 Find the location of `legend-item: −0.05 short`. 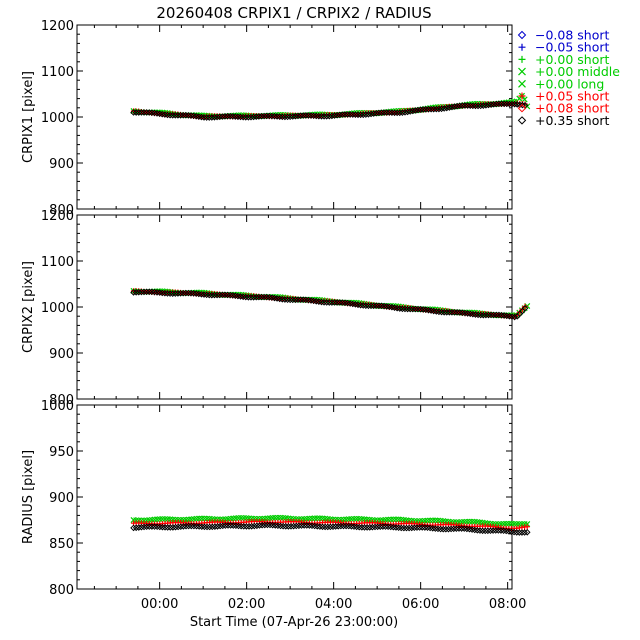

legend-item: −0.05 short is located at coordinates (564, 47).